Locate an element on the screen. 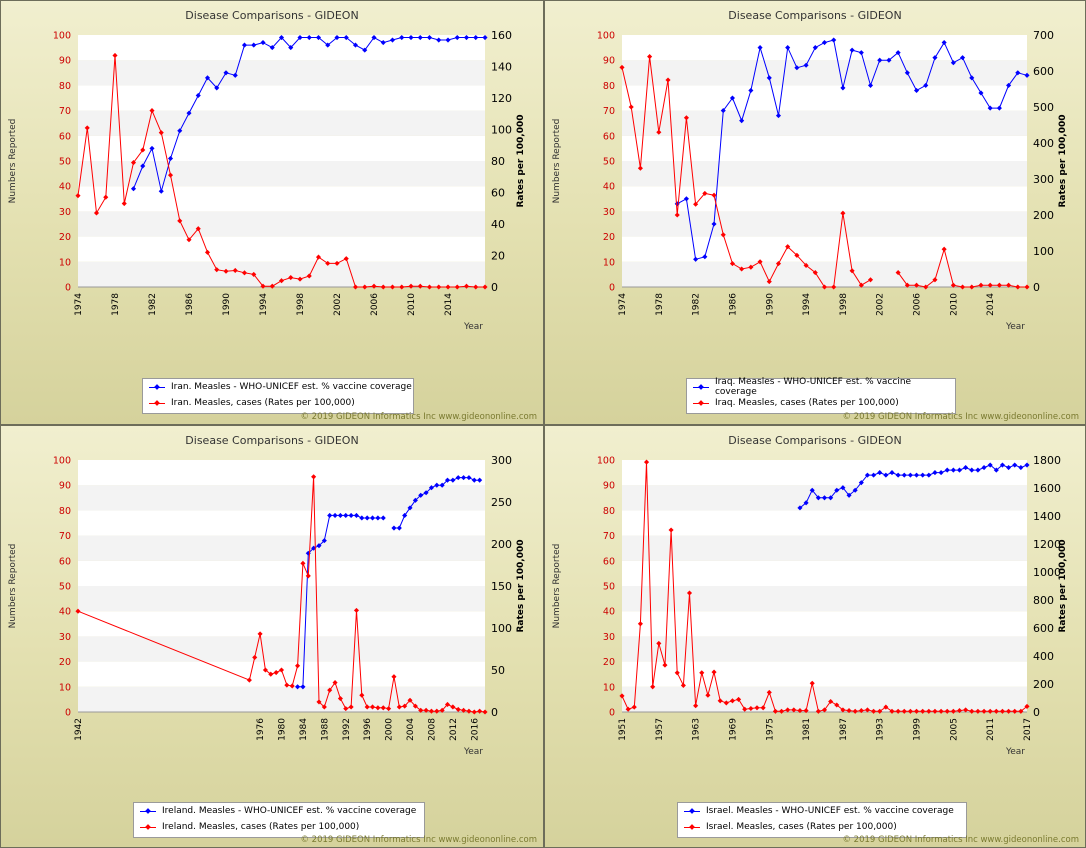  legend-entry: Iran. Measles, cases (Rates per 100,000) is located at coordinates (278, 403).